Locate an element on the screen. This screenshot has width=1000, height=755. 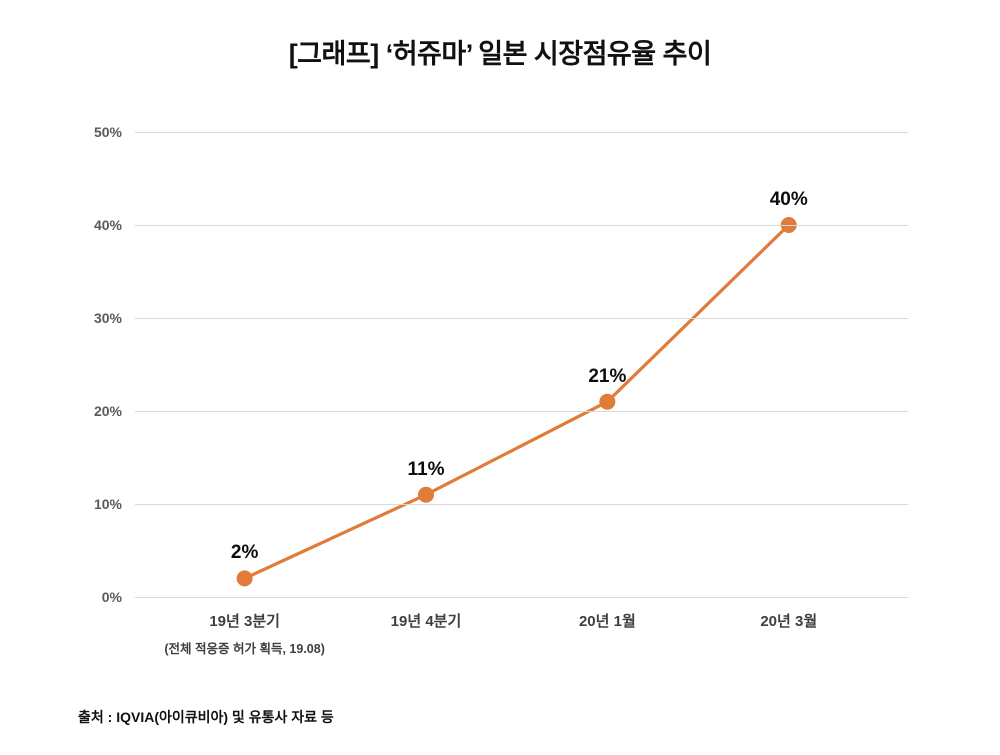
y-axis: 0% 10% 20% 30% 40% 50% is located at coordinates (91, 364).